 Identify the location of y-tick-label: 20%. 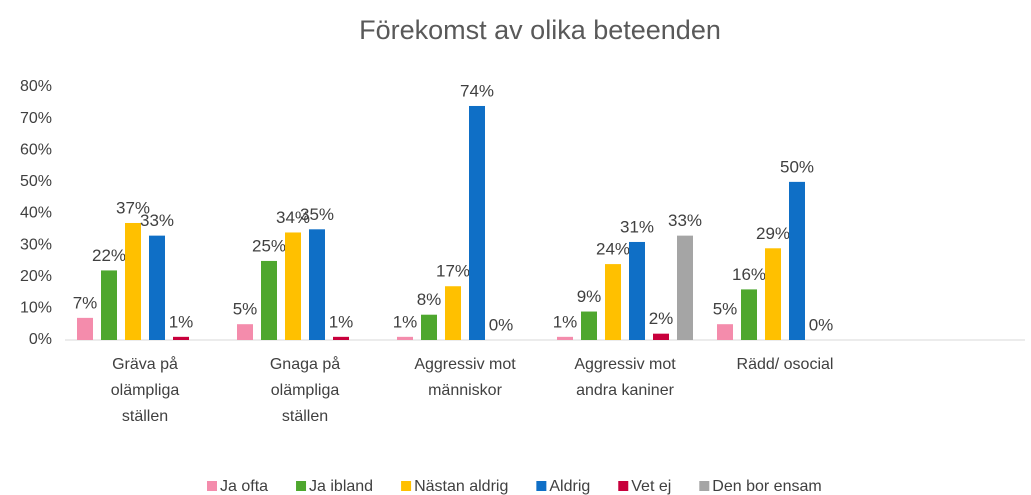
(36, 276).